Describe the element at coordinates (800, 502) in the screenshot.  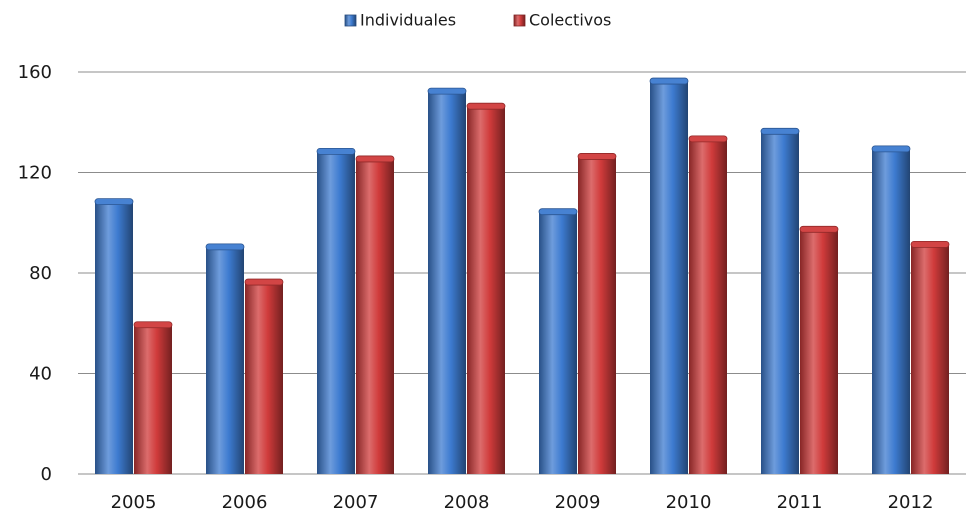
I see `x-tick-label: 2011` at that location.